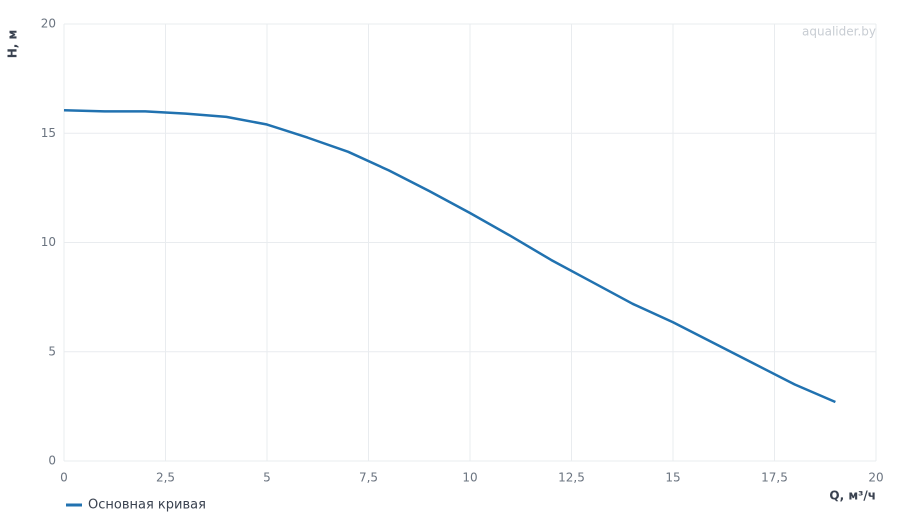 Image resolution: width=900 pixels, height=520 pixels. What do you see at coordinates (469, 478) in the screenshot?
I see `x-tick-label: 10` at bounding box center [469, 478].